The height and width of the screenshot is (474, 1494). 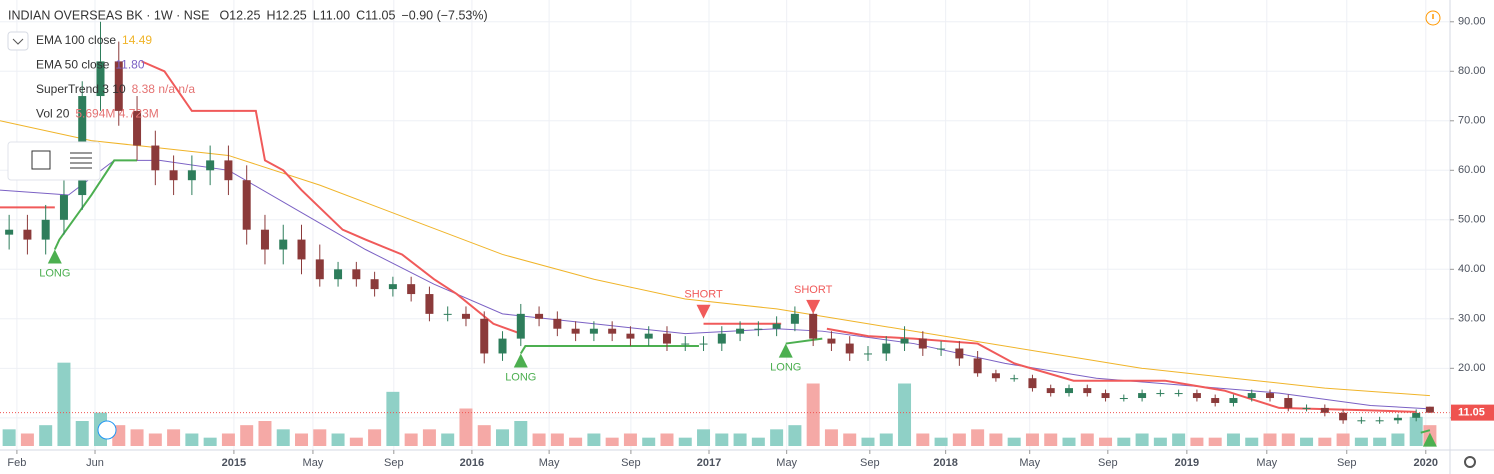 I want to click on legend-entry: SuperTrend 3 10, so click(x=81, y=89).